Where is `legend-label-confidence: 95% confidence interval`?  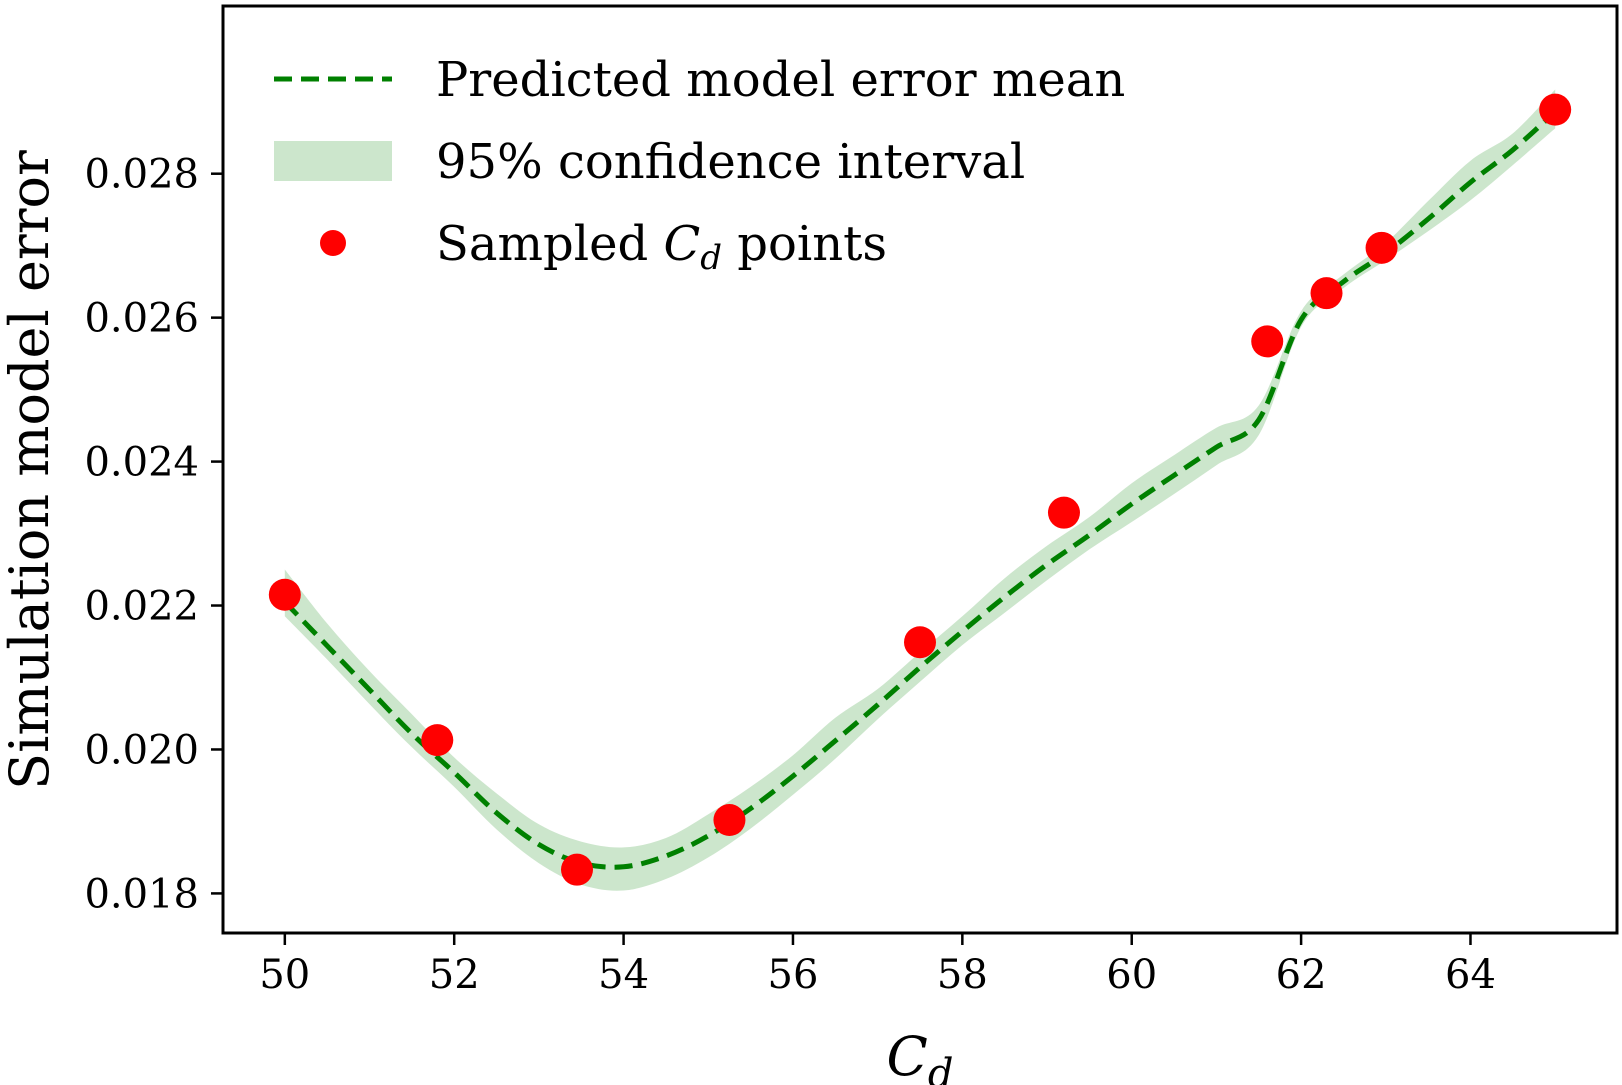 legend-label-confidence: 95% confidence interval is located at coordinates (730, 162).